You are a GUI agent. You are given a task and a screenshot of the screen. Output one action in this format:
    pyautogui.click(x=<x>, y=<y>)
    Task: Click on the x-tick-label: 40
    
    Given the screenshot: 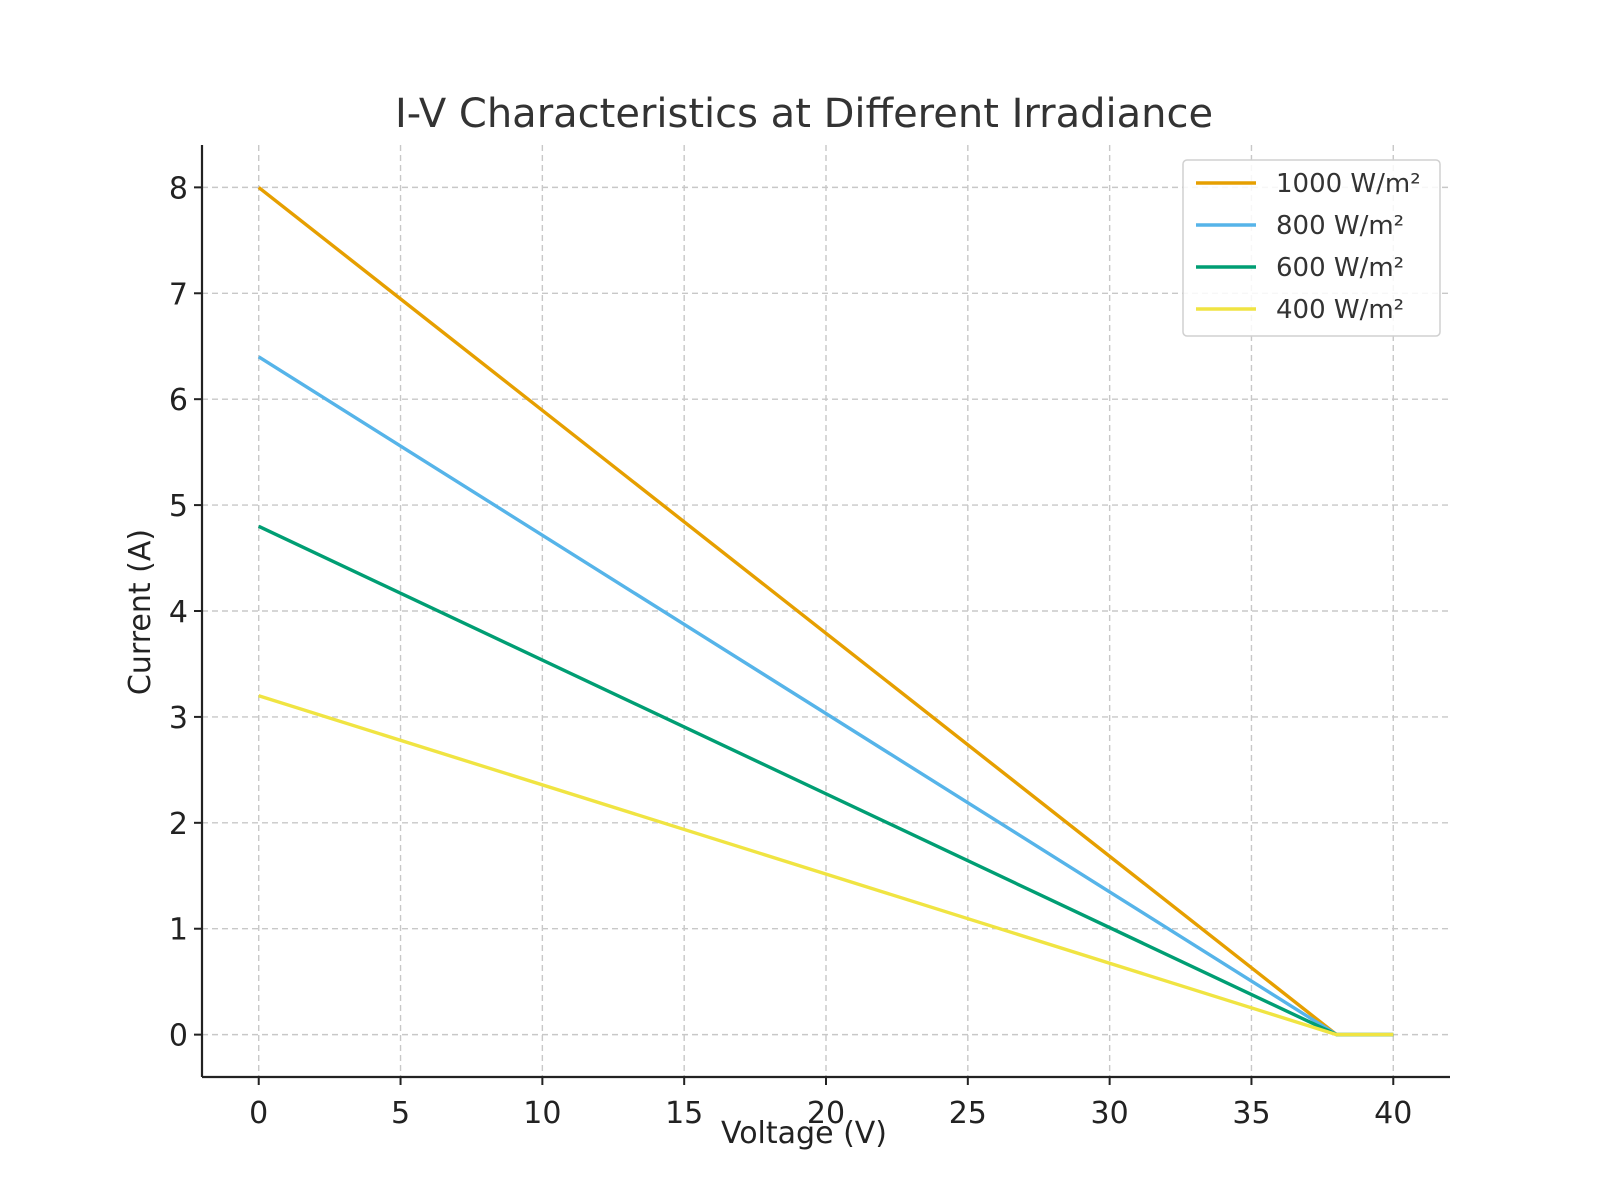 What is the action you would take?
    pyautogui.click(x=1393, y=1113)
    